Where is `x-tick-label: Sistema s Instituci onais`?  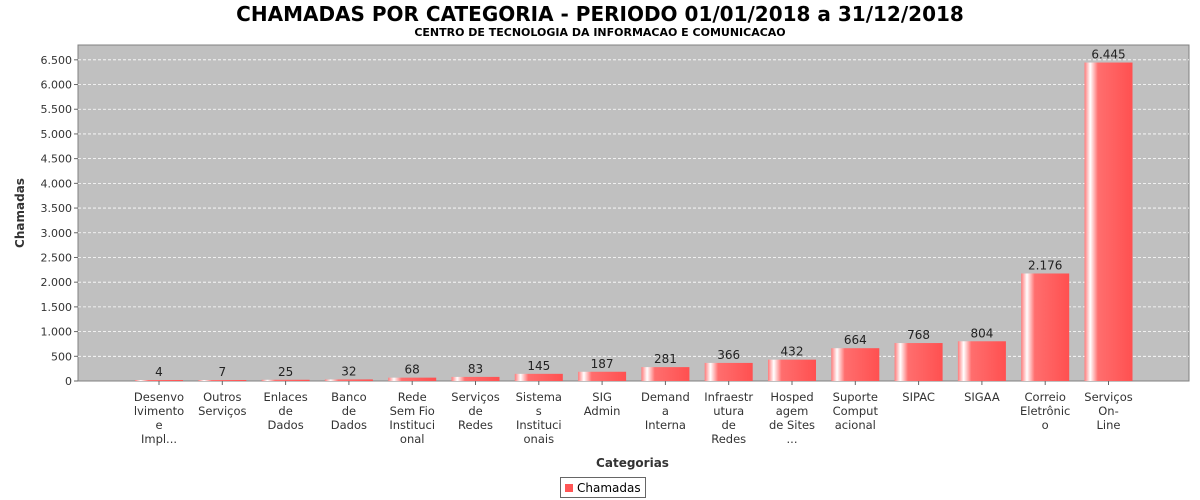
x-tick-label: Sistema s Instituci onais is located at coordinates (539, 418).